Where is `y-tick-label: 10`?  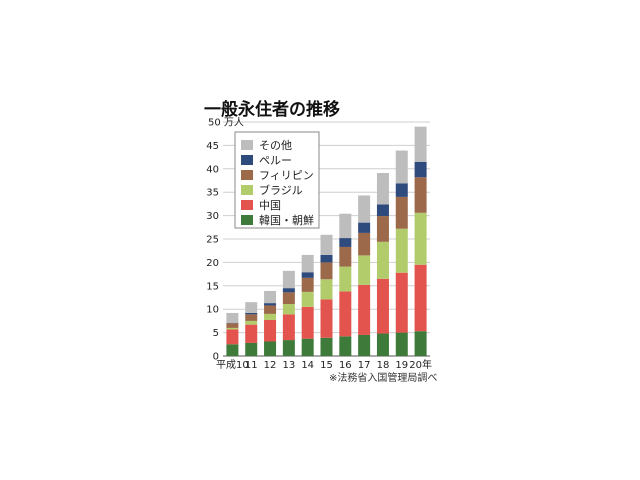 y-tick-label: 10 is located at coordinates (212, 310).